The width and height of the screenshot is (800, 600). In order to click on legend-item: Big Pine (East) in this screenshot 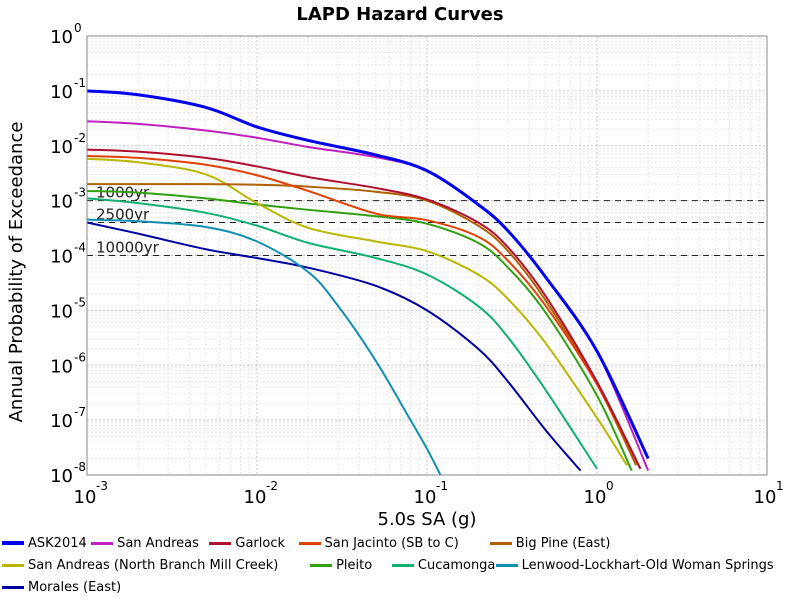, I will do `click(550, 543)`.